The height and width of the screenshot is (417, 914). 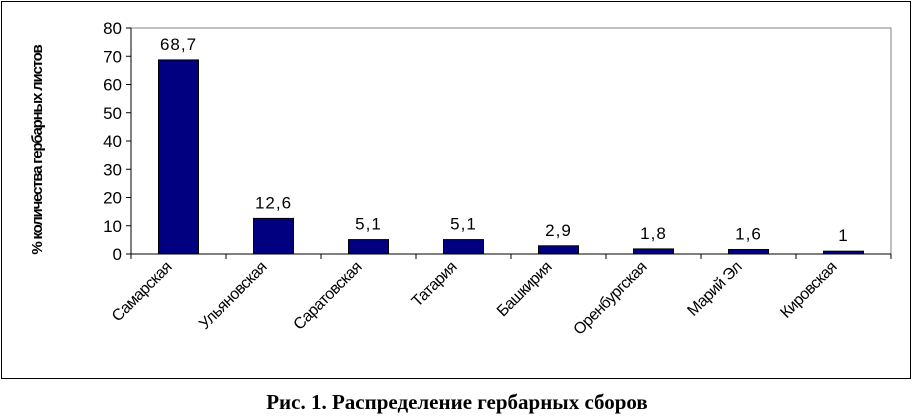 I want to click on x-axis-ticks, so click(x=511, y=256).